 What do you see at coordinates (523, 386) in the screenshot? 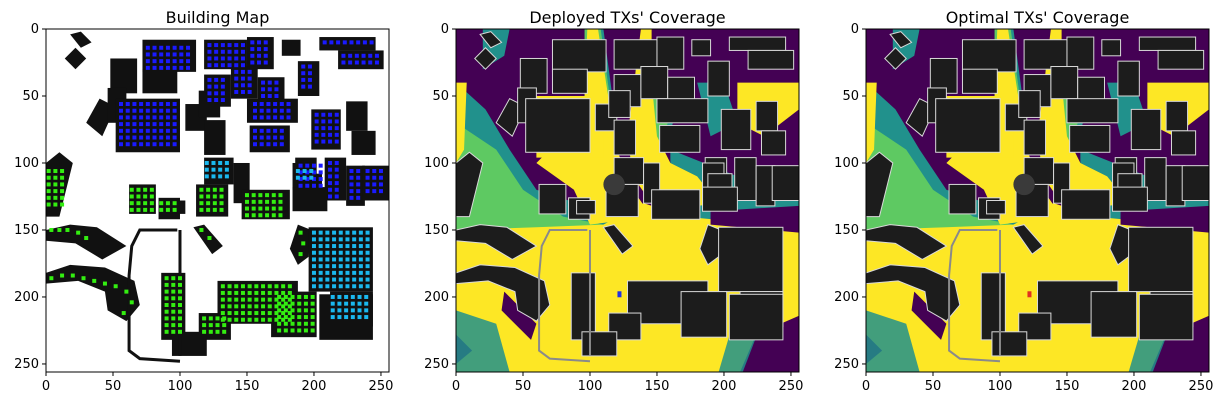
I see `x-tick-label: 50` at bounding box center [523, 386].